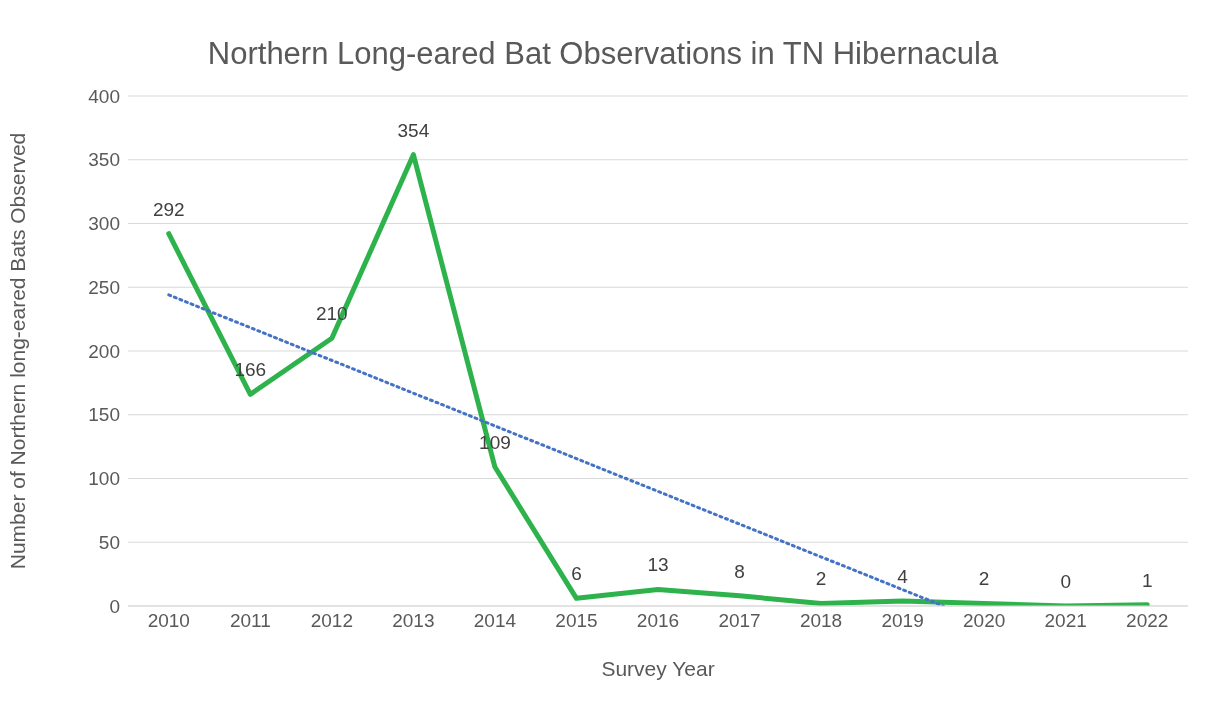 The height and width of the screenshot is (723, 1211). I want to click on chart-title: Northern Long-eared Bat Observations in TN Hibernacula, so click(603, 54).